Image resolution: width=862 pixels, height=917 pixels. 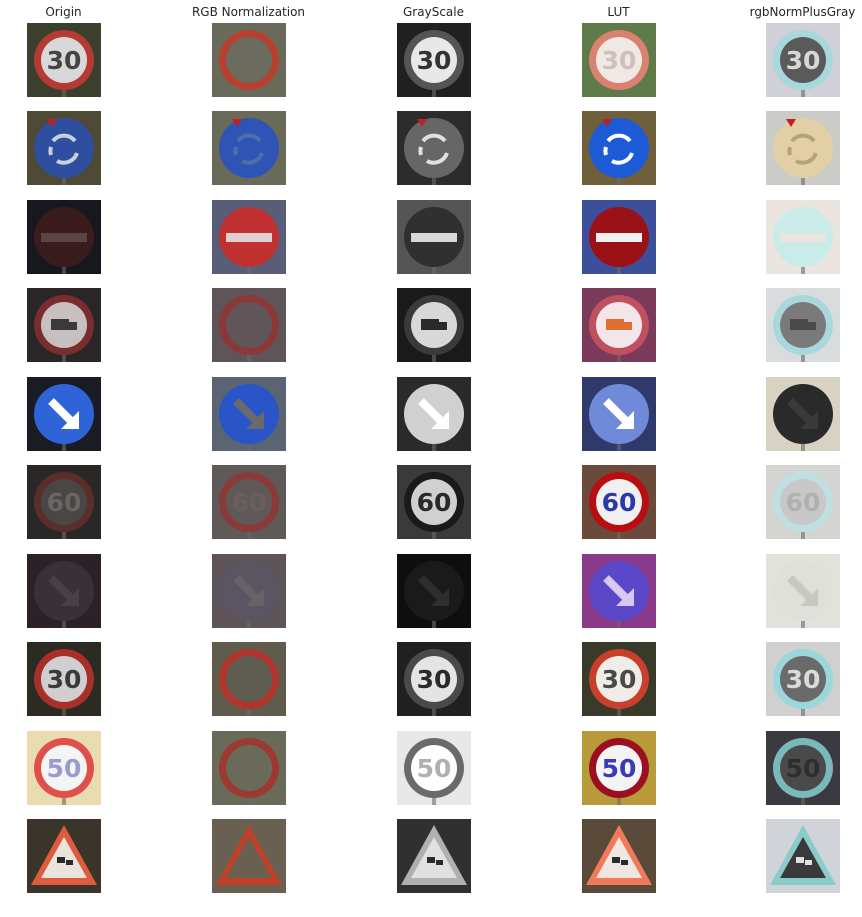 I want to click on sign-image-roundabout-origin, so click(x=63, y=148).